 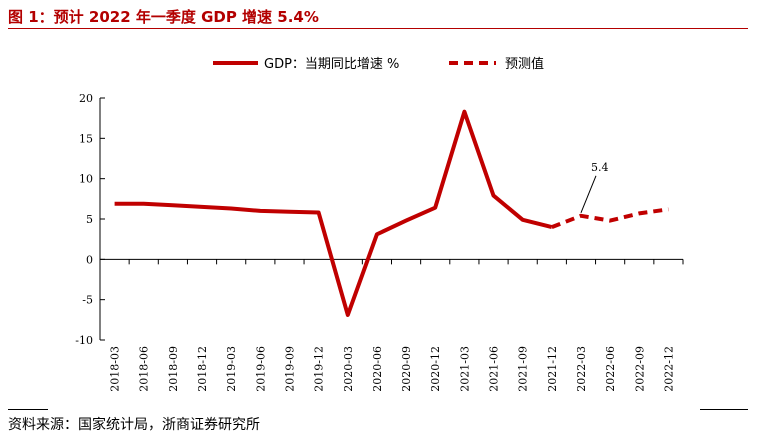 What do you see at coordinates (231, 369) in the screenshot?
I see `x-tick-label: 2019-03` at bounding box center [231, 369].